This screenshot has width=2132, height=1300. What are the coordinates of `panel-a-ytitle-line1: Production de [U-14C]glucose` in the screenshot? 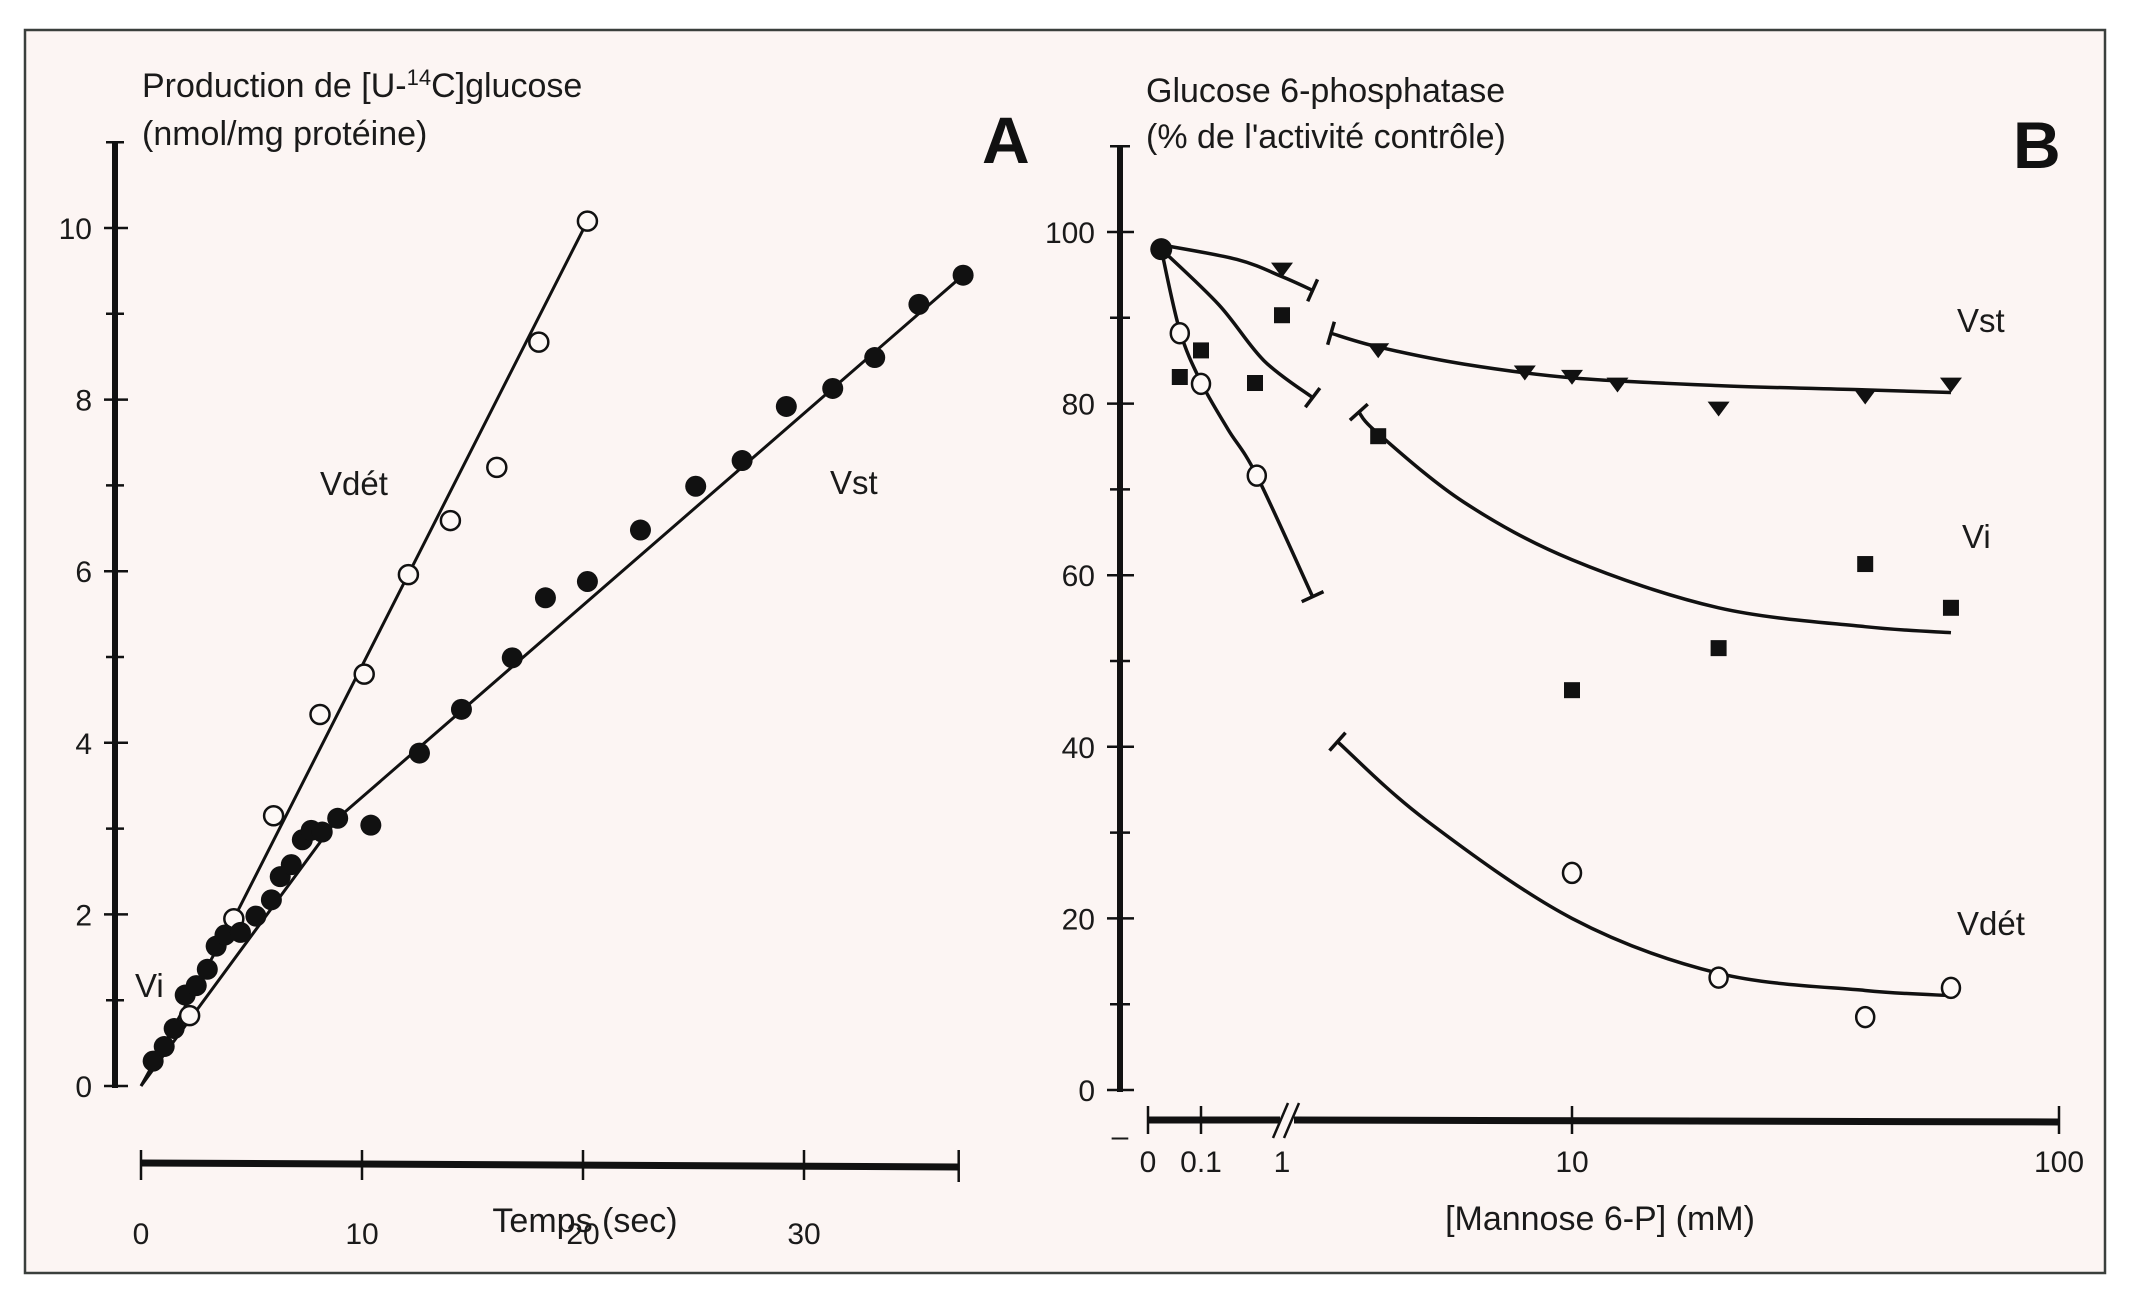 It's located at (362, 85).